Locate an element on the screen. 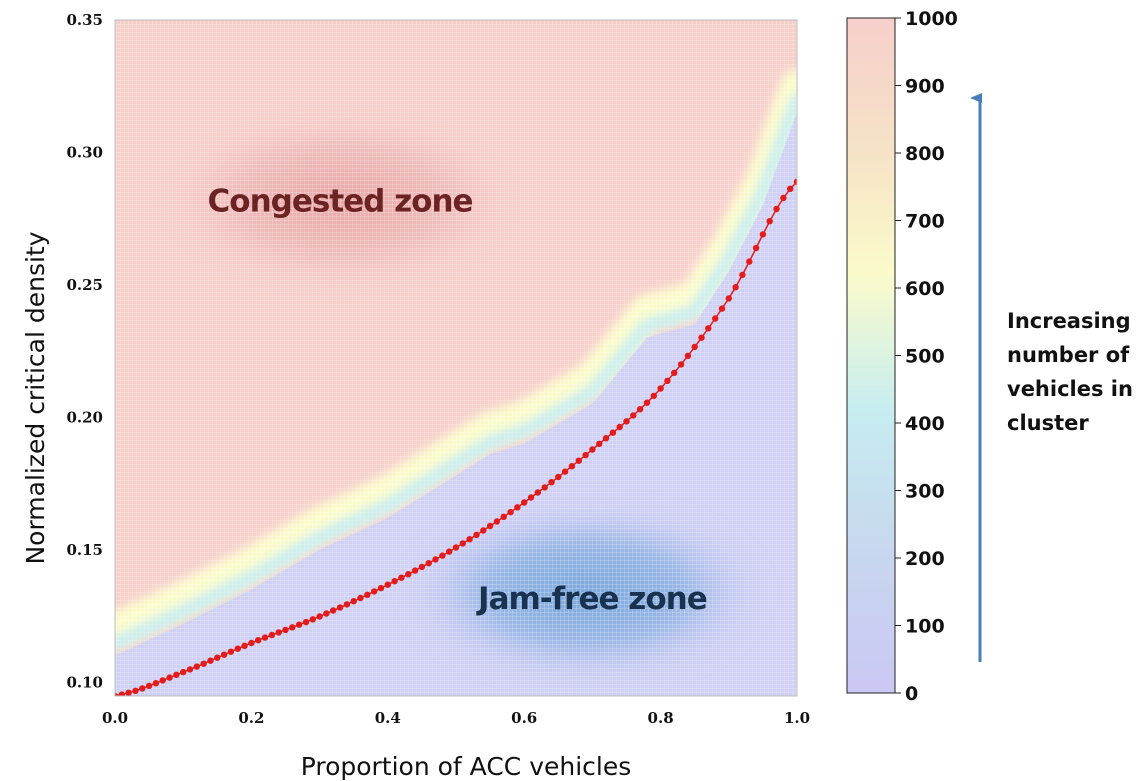 The height and width of the screenshot is (781, 1140). congested-zone-label: Congested zone is located at coordinates (340, 201).